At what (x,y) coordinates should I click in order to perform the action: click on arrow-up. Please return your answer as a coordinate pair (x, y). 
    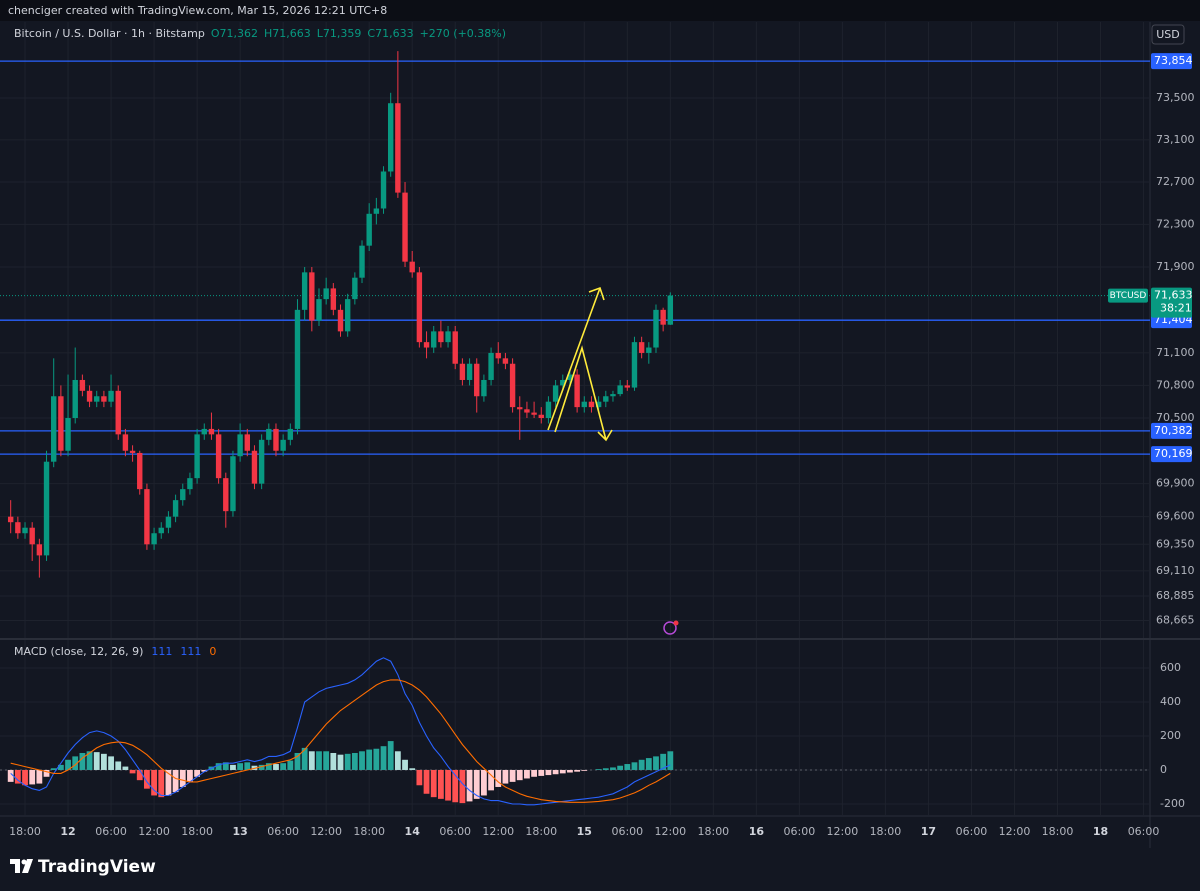
    Looking at the image, I should click on (574, 359).